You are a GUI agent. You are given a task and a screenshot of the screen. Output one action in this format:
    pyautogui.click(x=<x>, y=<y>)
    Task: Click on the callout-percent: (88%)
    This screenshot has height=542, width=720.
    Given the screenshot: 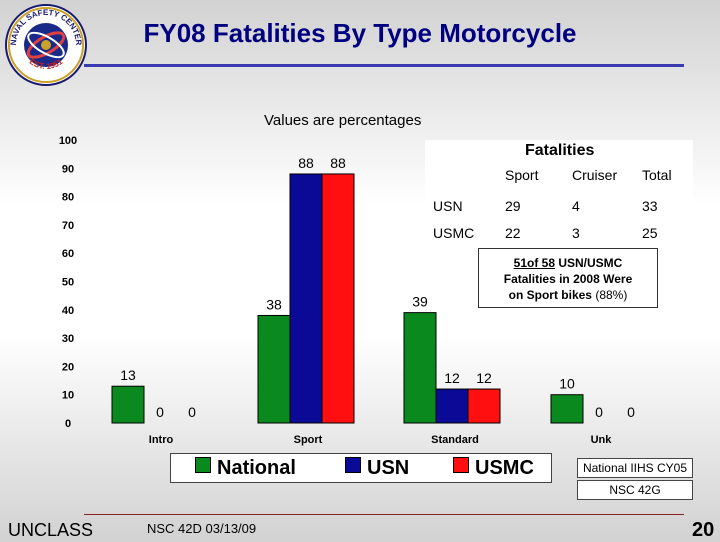 What is the action you would take?
    pyautogui.click(x=611, y=295)
    